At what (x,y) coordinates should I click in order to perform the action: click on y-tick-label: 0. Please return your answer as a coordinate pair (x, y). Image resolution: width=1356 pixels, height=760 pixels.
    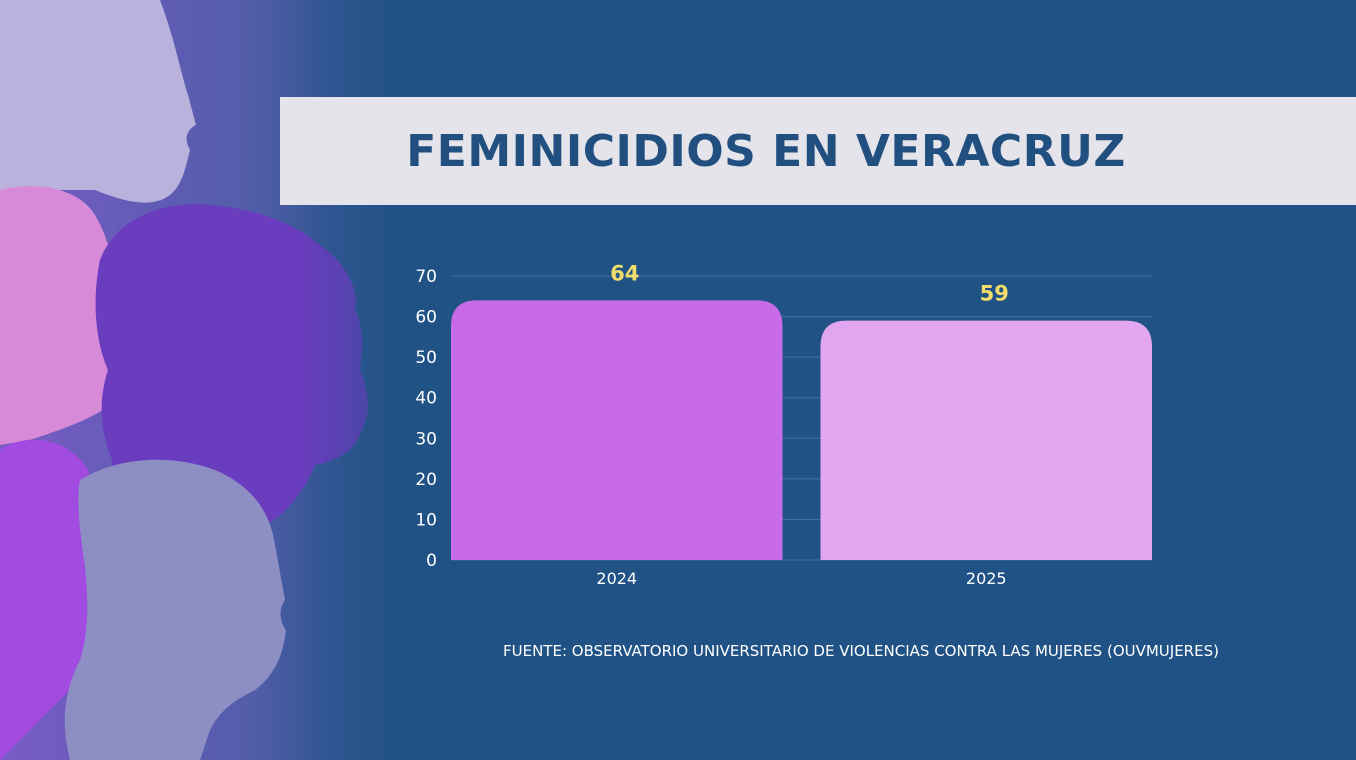
    Looking at the image, I should click on (431, 561).